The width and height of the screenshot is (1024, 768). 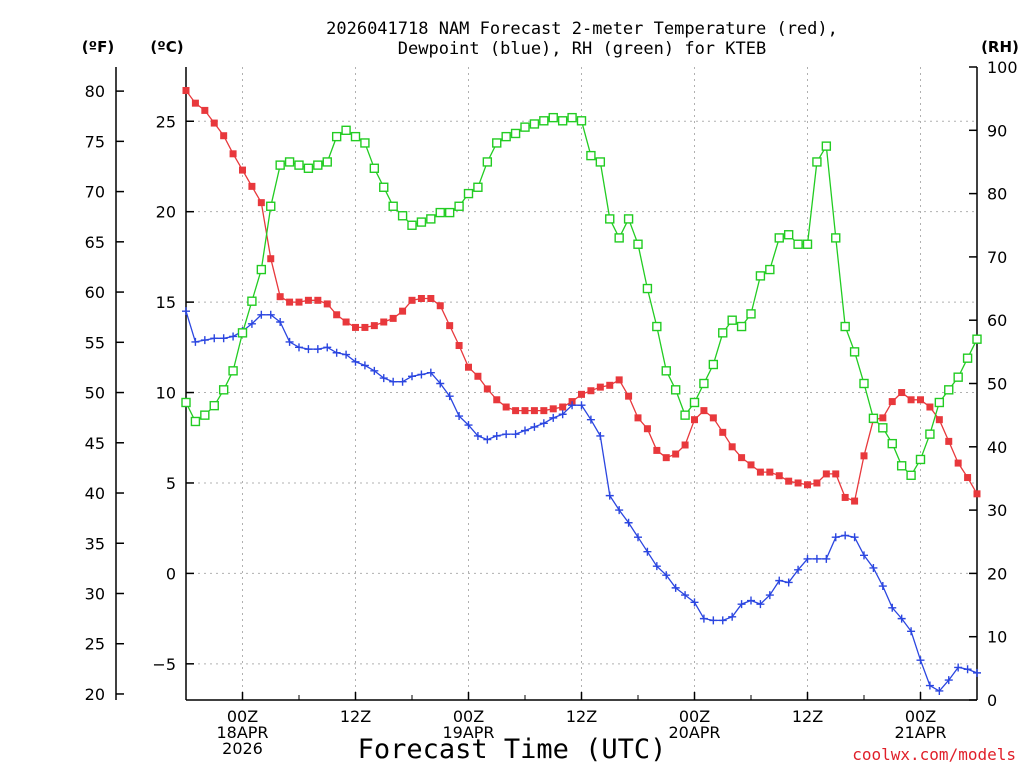 I want to click on credit-link: coolwx.com/models, so click(x=934, y=754).